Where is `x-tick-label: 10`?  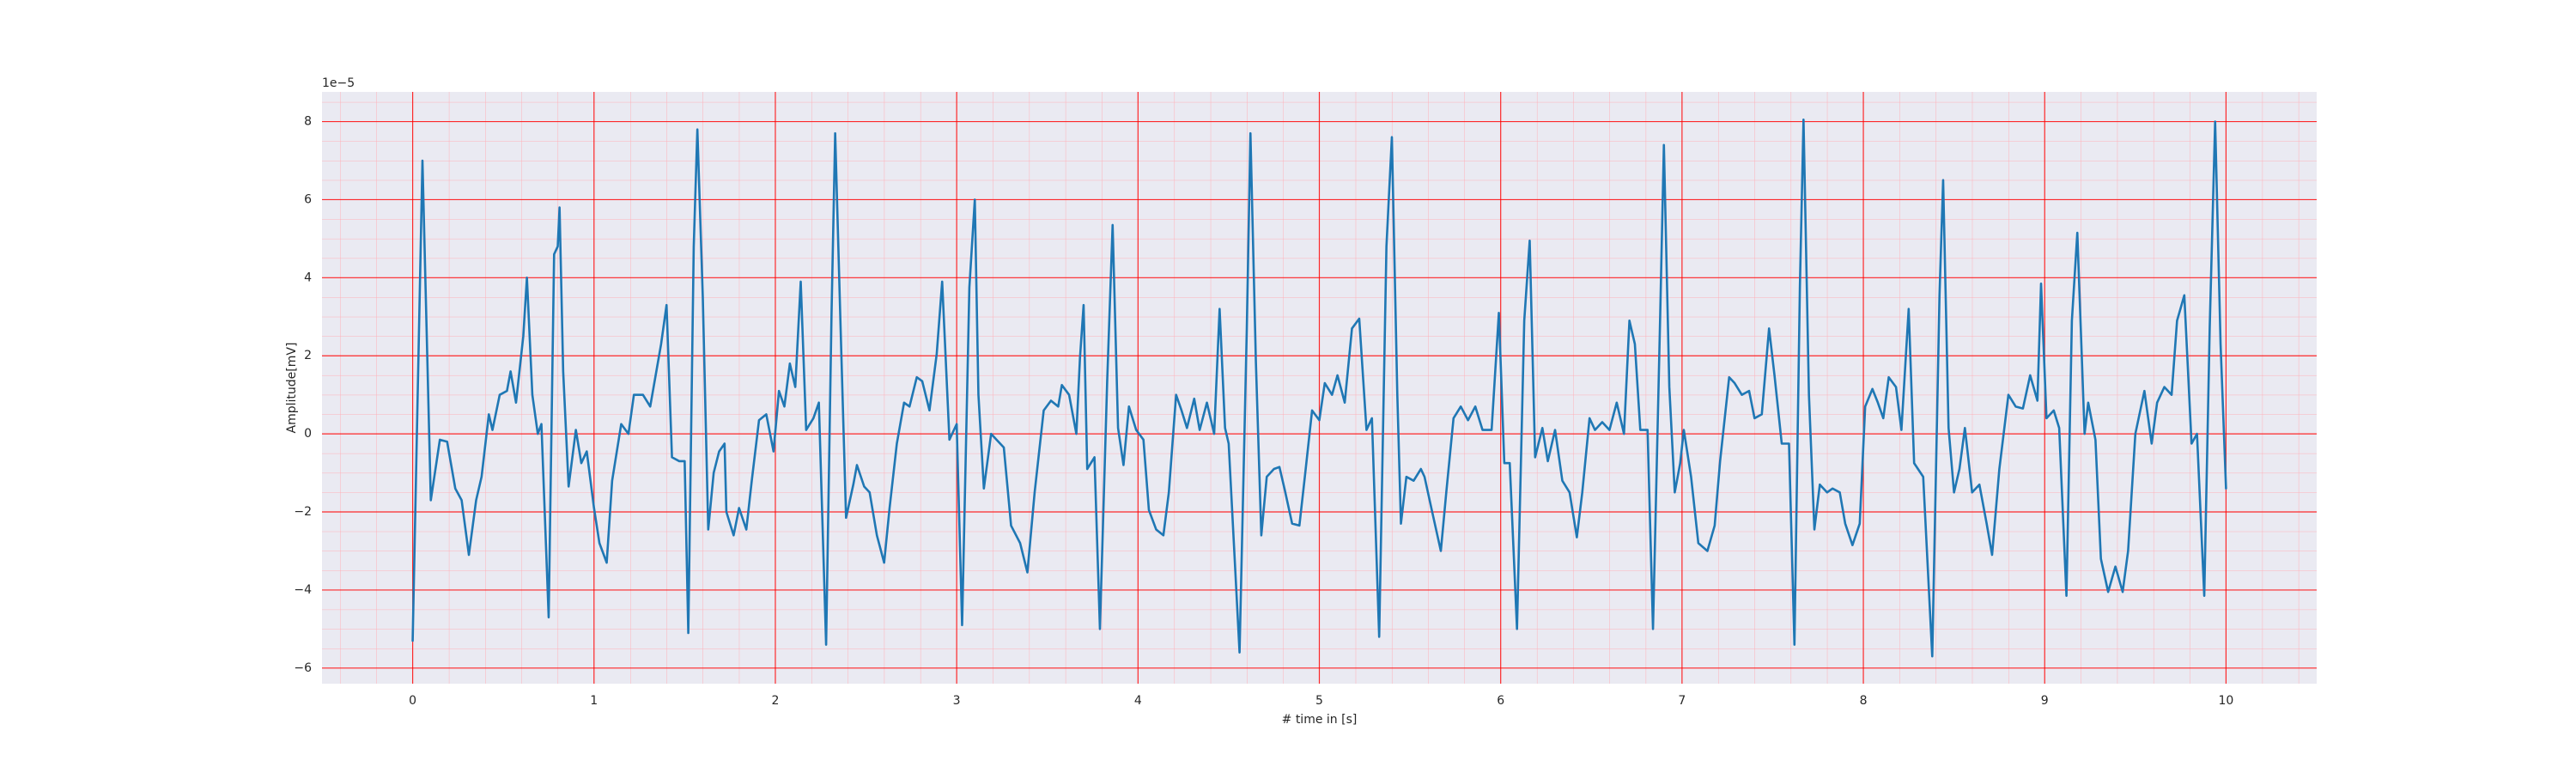 x-tick-label: 10 is located at coordinates (2225, 701).